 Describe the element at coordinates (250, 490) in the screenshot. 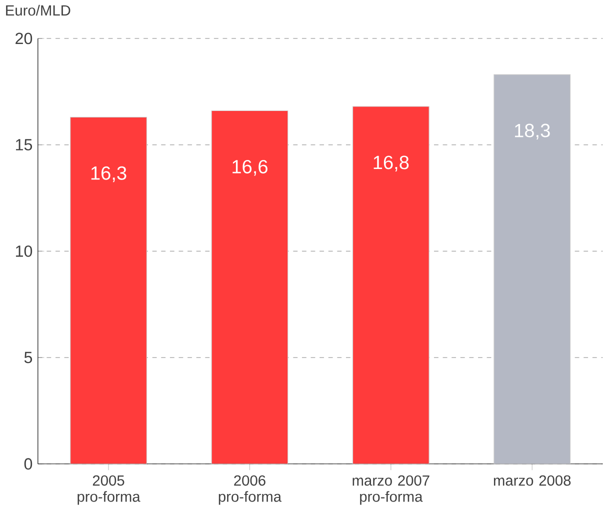

I see `x-tick-label: 2006 pro-forma` at that location.